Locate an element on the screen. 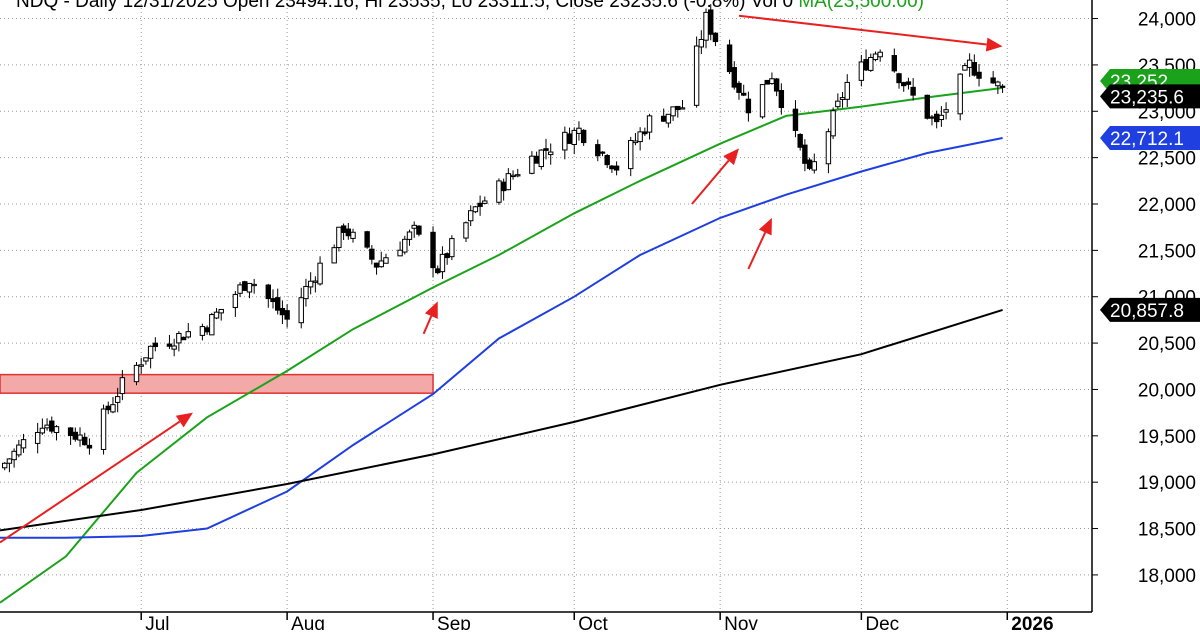 The width and height of the screenshot is (1200, 635). y-tick-label: 18,500 is located at coordinates (1167, 530).